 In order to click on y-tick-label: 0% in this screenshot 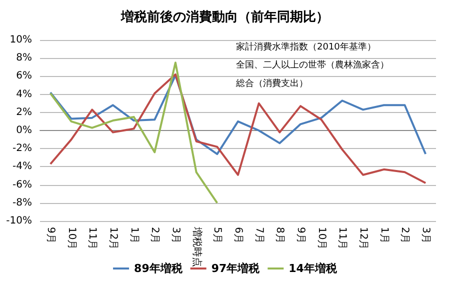, I will do `click(24, 130)`.